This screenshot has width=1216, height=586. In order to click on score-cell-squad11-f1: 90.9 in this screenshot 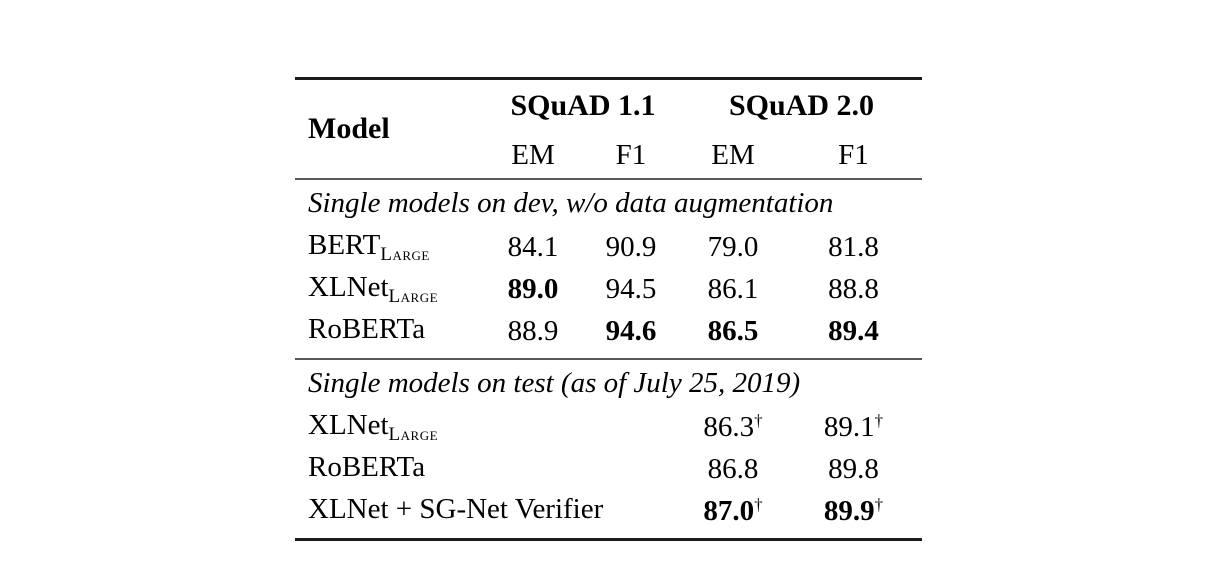, I will do `click(631, 246)`.